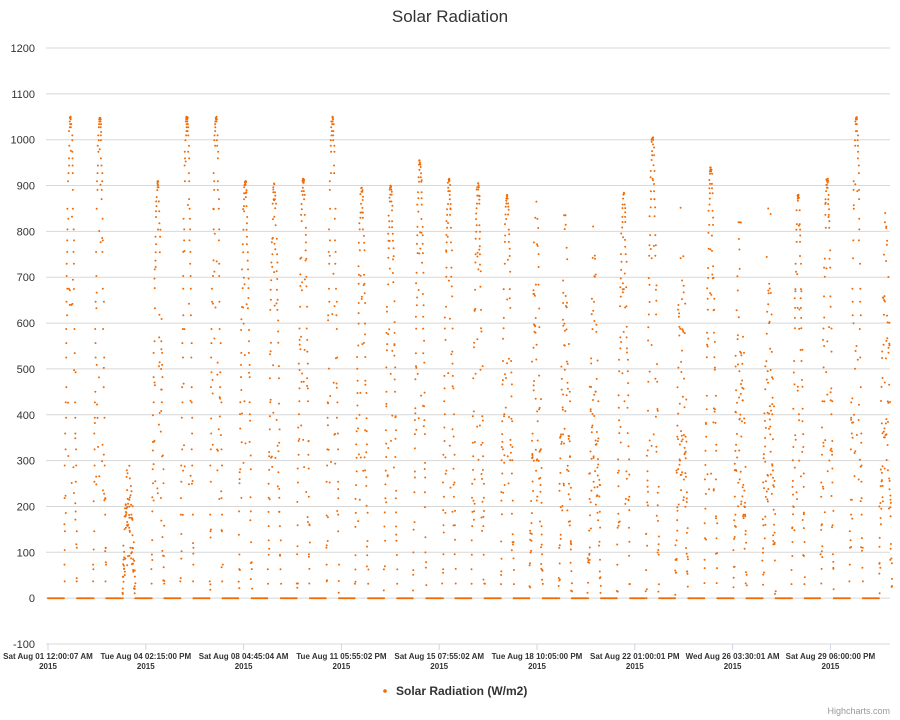 The image size is (900, 720). I want to click on legend: Solar Radiation (W/m2), so click(455, 691).